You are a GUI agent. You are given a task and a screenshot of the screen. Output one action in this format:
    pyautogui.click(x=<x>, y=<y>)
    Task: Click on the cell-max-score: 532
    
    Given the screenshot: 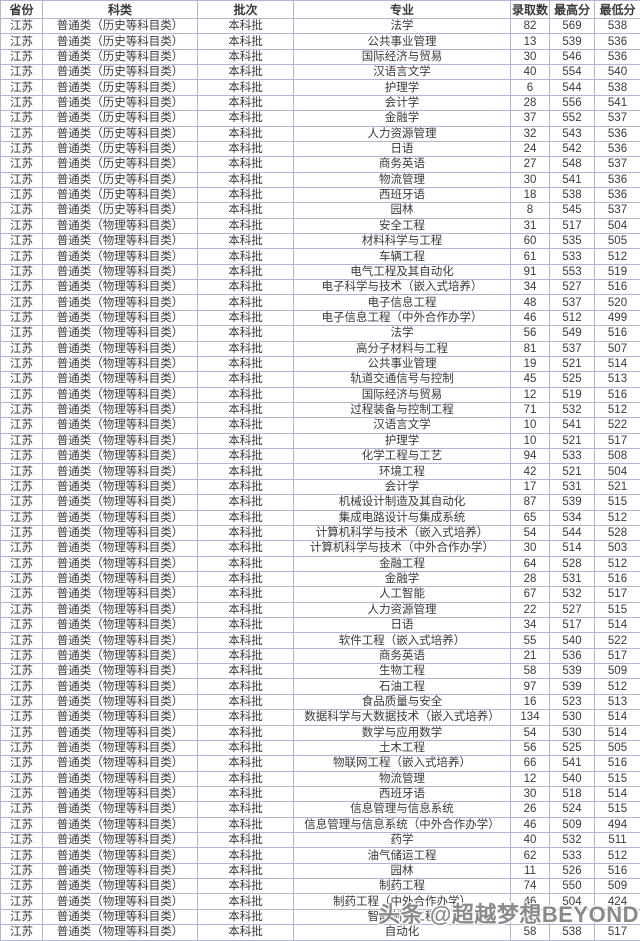 What is the action you would take?
    pyautogui.click(x=572, y=594)
    